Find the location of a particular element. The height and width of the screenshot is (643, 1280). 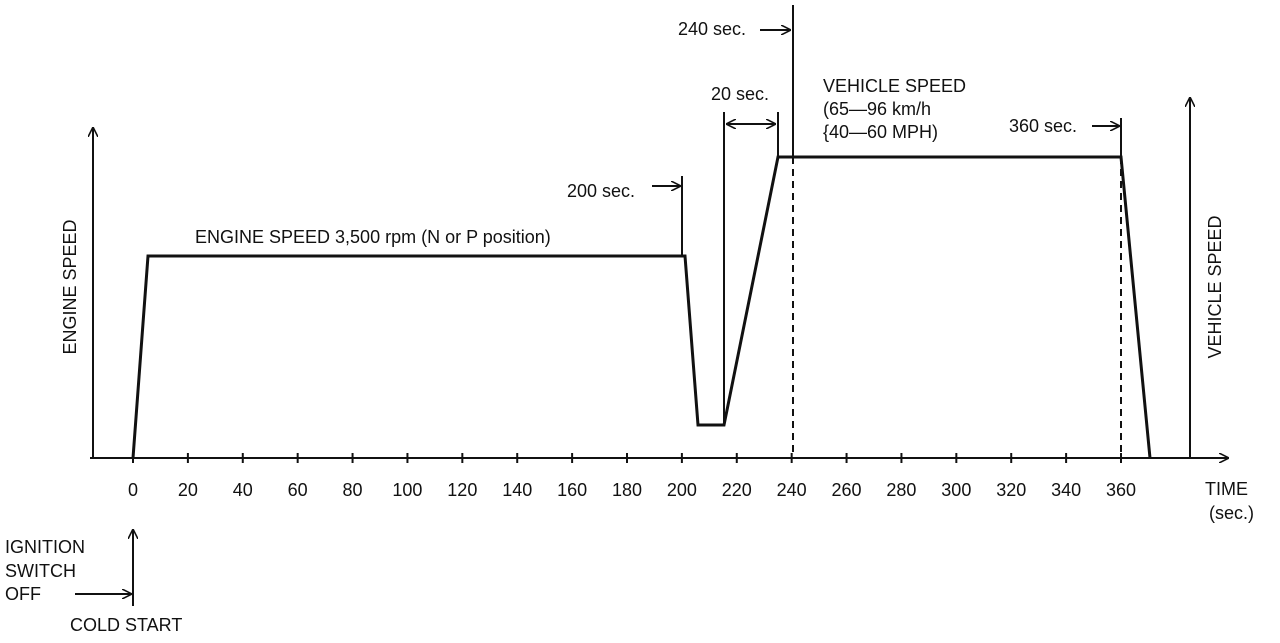

x-tick-label: 0 is located at coordinates (133, 490).